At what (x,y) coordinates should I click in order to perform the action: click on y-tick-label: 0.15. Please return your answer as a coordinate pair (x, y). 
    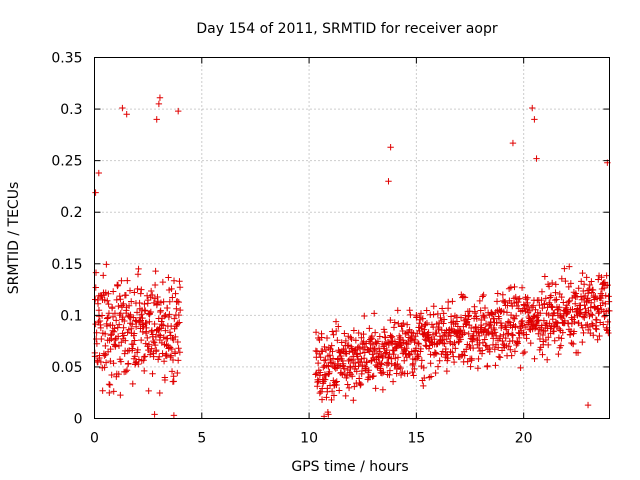
    Looking at the image, I should click on (66, 265).